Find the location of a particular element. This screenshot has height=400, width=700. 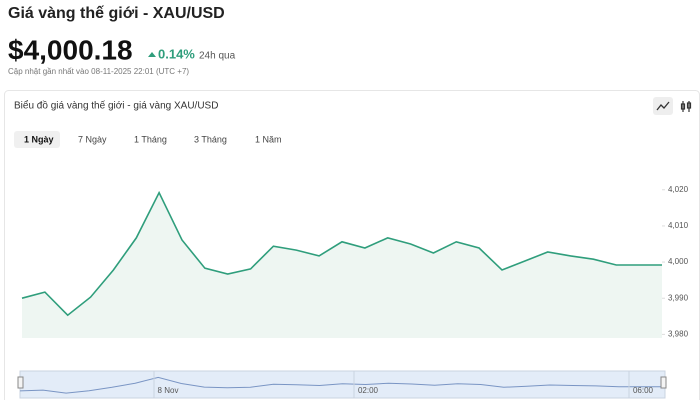

y-tick-label: 4,010 is located at coordinates (678, 225).